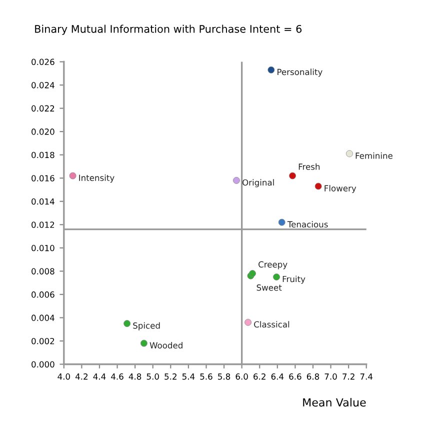 The width and height of the screenshot is (426, 426). What do you see at coordinates (309, 166) in the screenshot?
I see `annotation: Fresh` at bounding box center [309, 166].